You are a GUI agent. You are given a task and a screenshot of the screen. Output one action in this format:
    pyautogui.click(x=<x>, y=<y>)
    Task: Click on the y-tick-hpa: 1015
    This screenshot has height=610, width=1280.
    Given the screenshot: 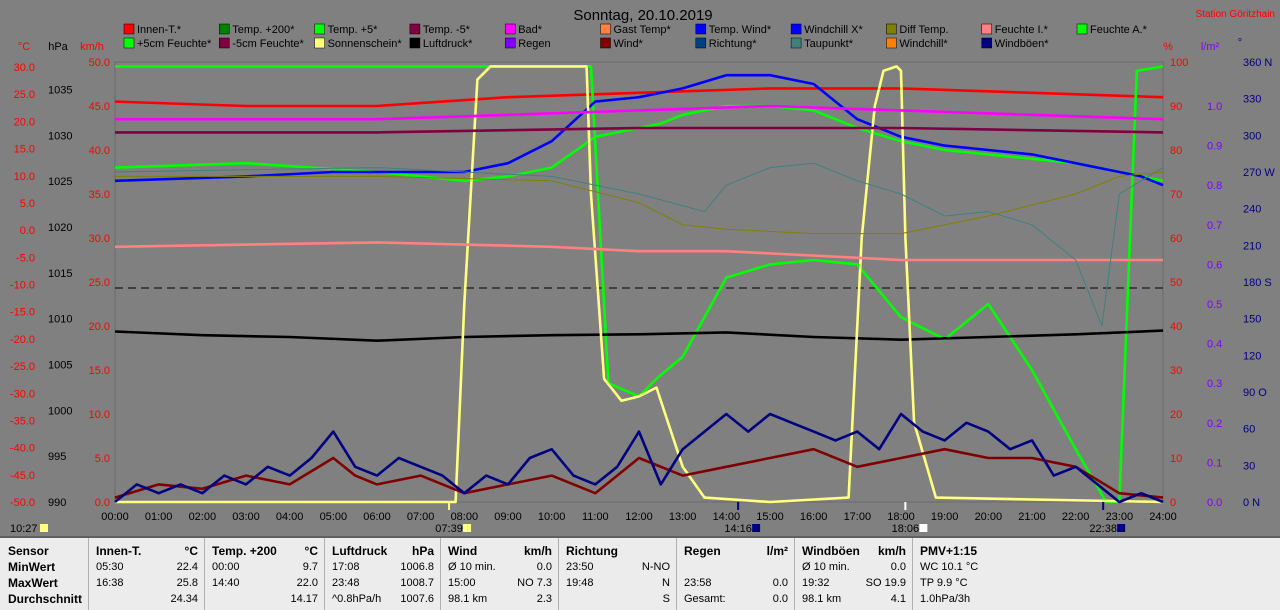 What is the action you would take?
    pyautogui.click(x=60, y=274)
    